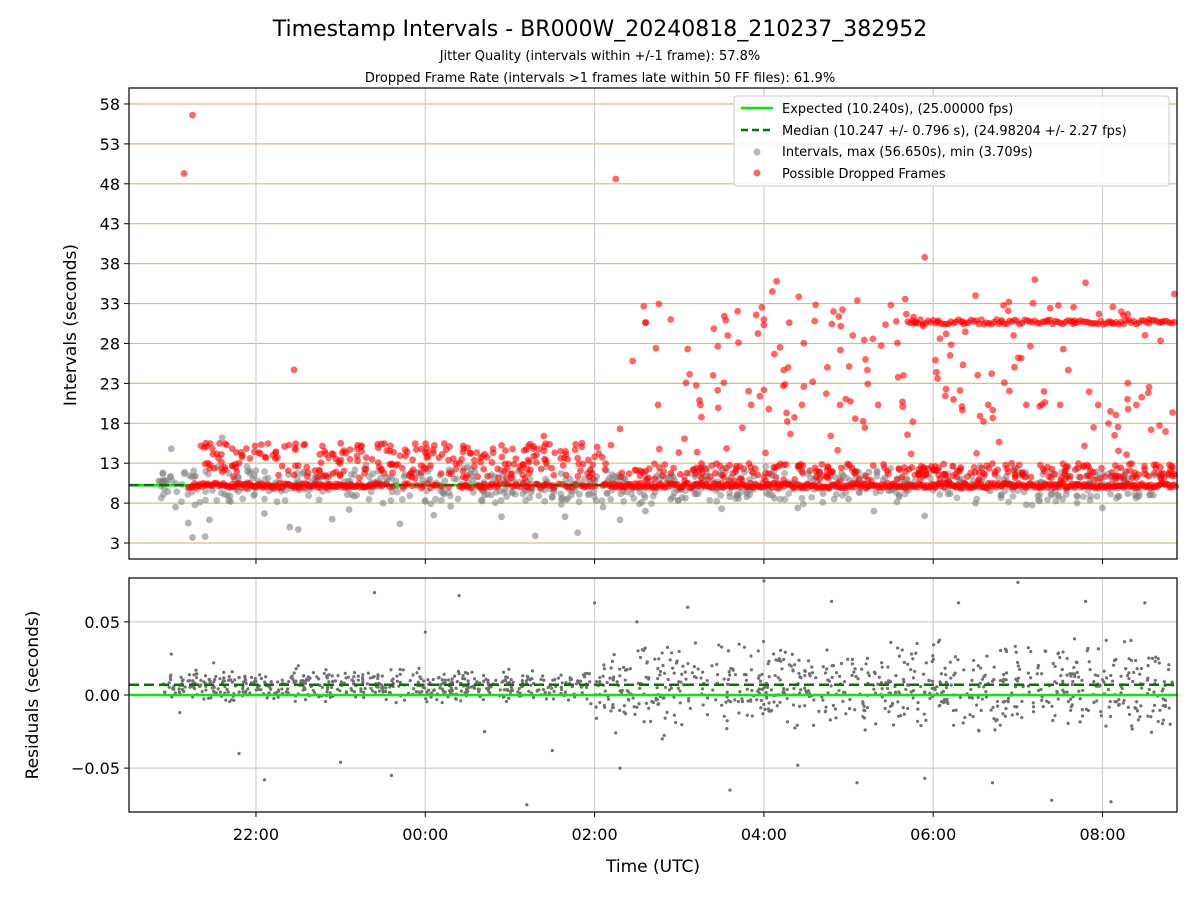 This screenshot has height=900, width=1200. I want to click on x-tick-label: 08:00, so click(1102, 834).